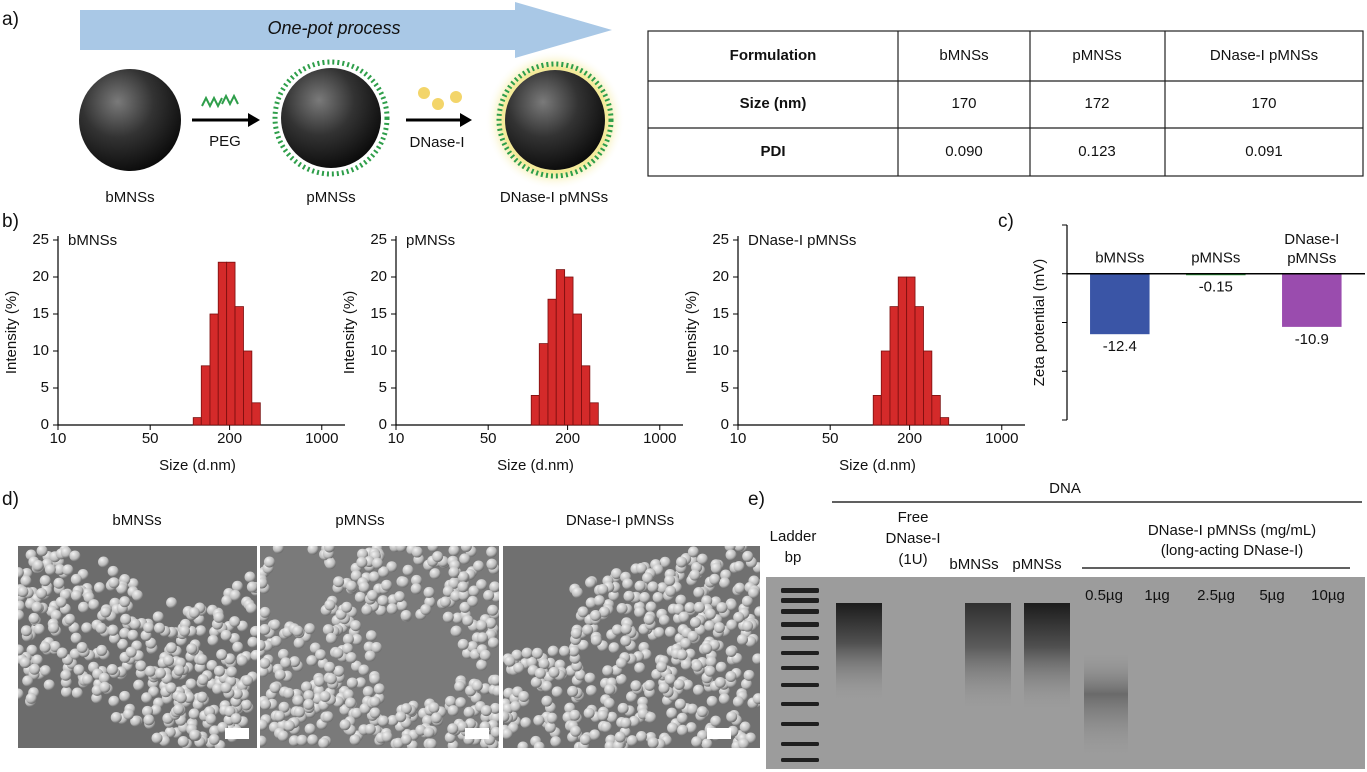 The image size is (1367, 772). What do you see at coordinates (800, 675) in the screenshot?
I see `gel-ladder` at bounding box center [800, 675].